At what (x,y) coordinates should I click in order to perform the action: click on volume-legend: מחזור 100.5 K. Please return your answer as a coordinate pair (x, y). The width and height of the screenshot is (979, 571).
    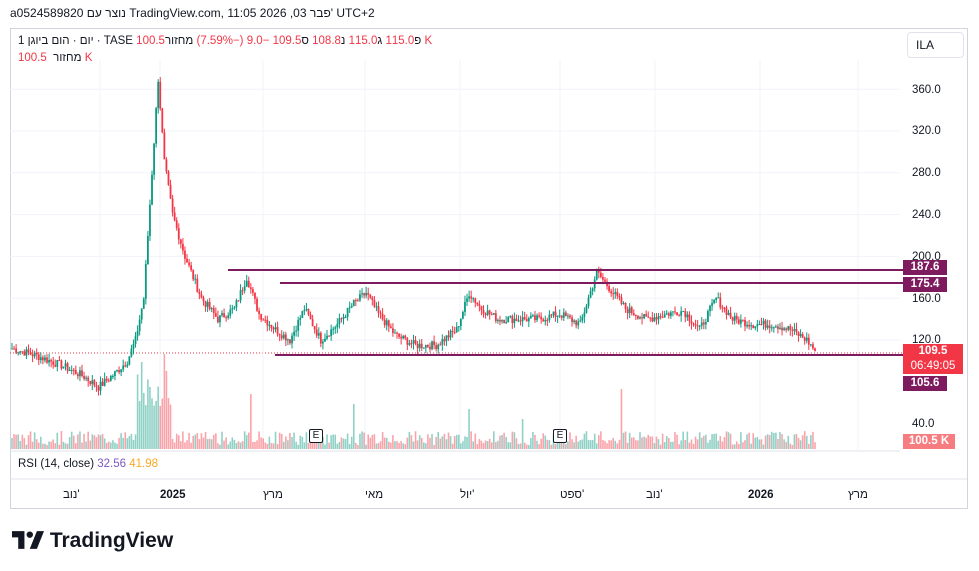
    Looking at the image, I should click on (55, 58).